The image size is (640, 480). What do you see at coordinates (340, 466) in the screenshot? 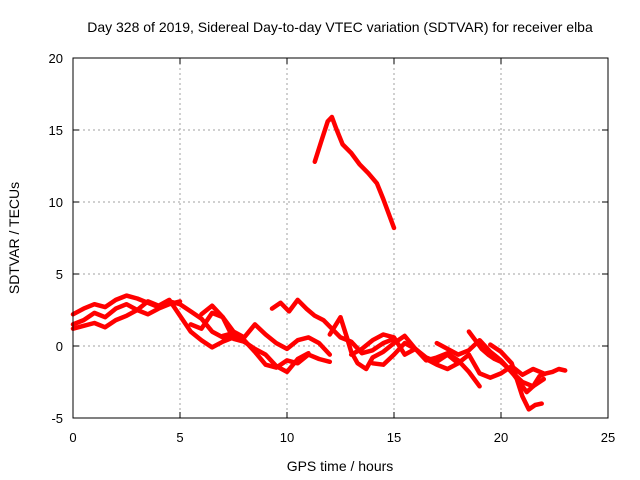
I see `x-axis-label: GPS time / hours` at bounding box center [340, 466].